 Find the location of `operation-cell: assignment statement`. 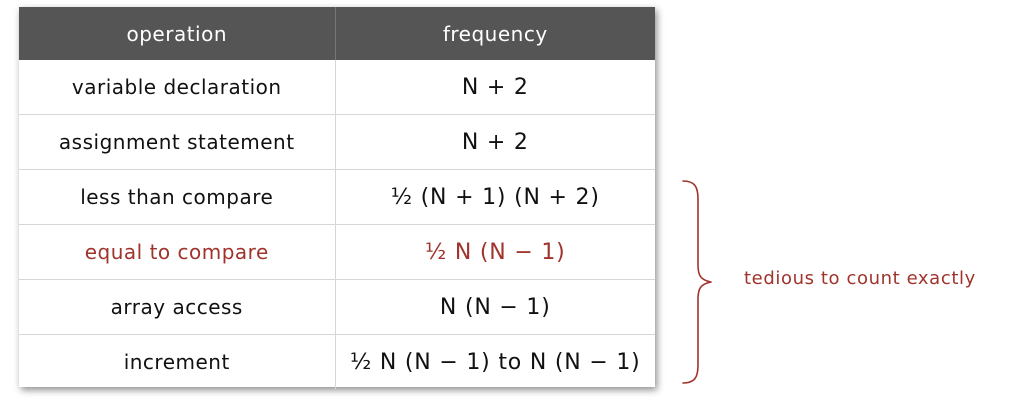

operation-cell: assignment statement is located at coordinates (177, 142).